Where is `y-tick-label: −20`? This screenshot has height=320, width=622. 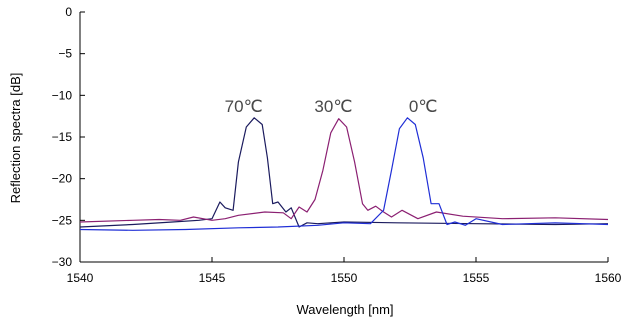
y-tick-label: −20 is located at coordinates (62, 179).